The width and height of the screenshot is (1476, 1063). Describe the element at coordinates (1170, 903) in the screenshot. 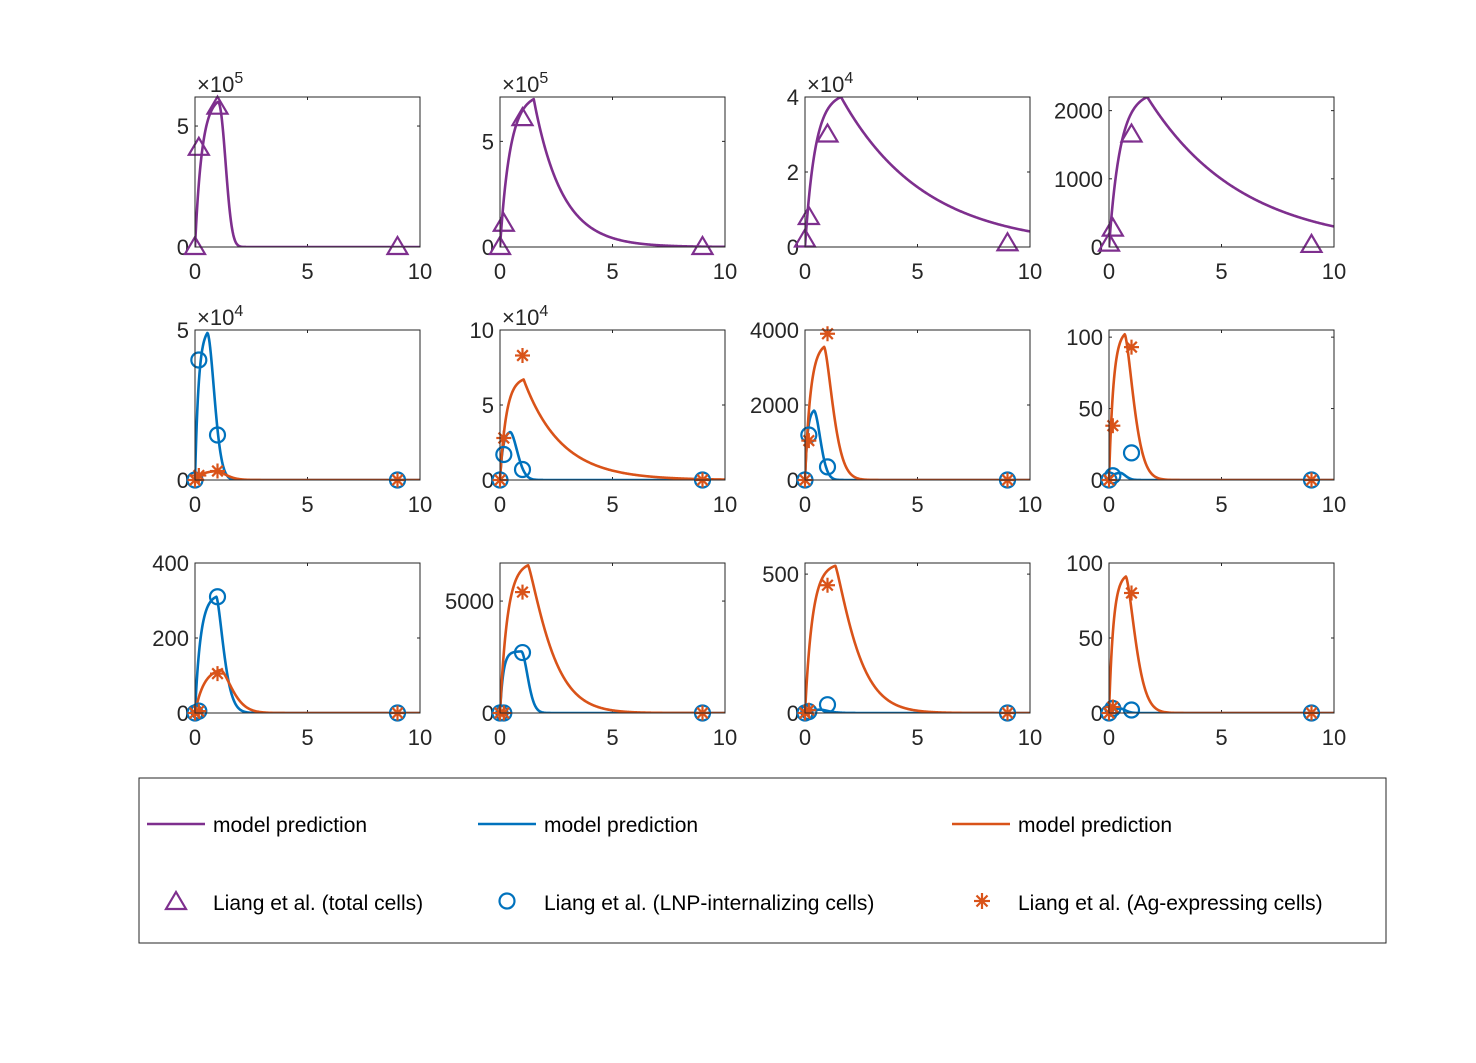

I see `legend-label: Liang et al. (Ag-expressing cells)` at that location.